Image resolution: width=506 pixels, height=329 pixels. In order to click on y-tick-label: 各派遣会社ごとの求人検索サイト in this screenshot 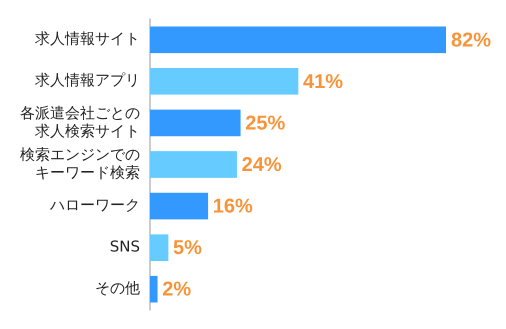, I will do `click(80, 122)`.